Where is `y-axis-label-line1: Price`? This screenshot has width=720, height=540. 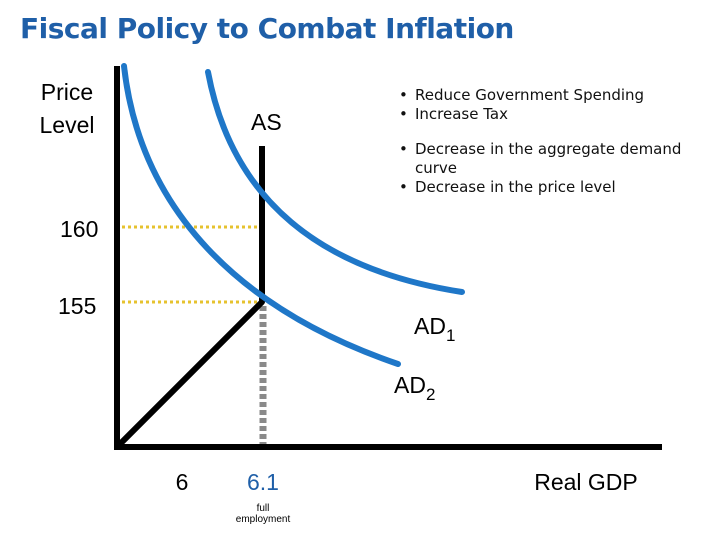
y-axis-label-line1: Price is located at coordinates (67, 92).